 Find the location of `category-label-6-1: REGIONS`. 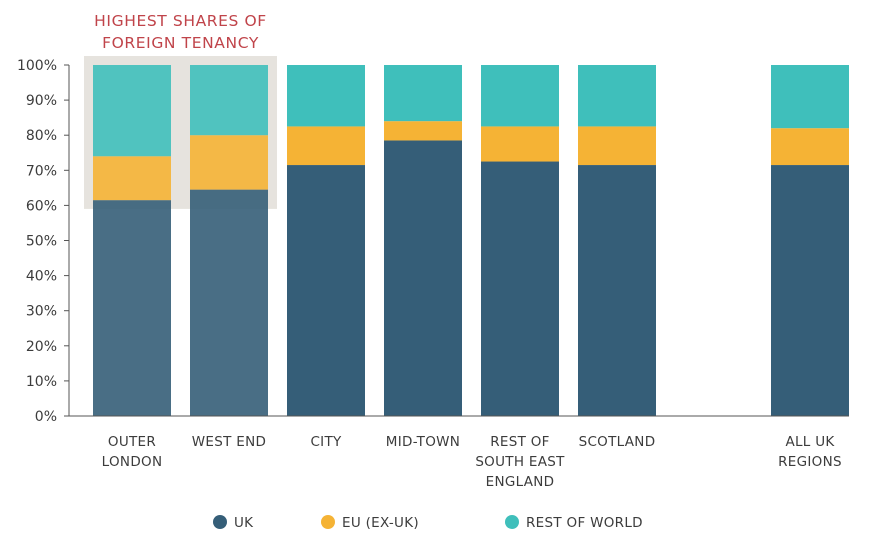

category-label-6-1: REGIONS is located at coordinates (810, 462).